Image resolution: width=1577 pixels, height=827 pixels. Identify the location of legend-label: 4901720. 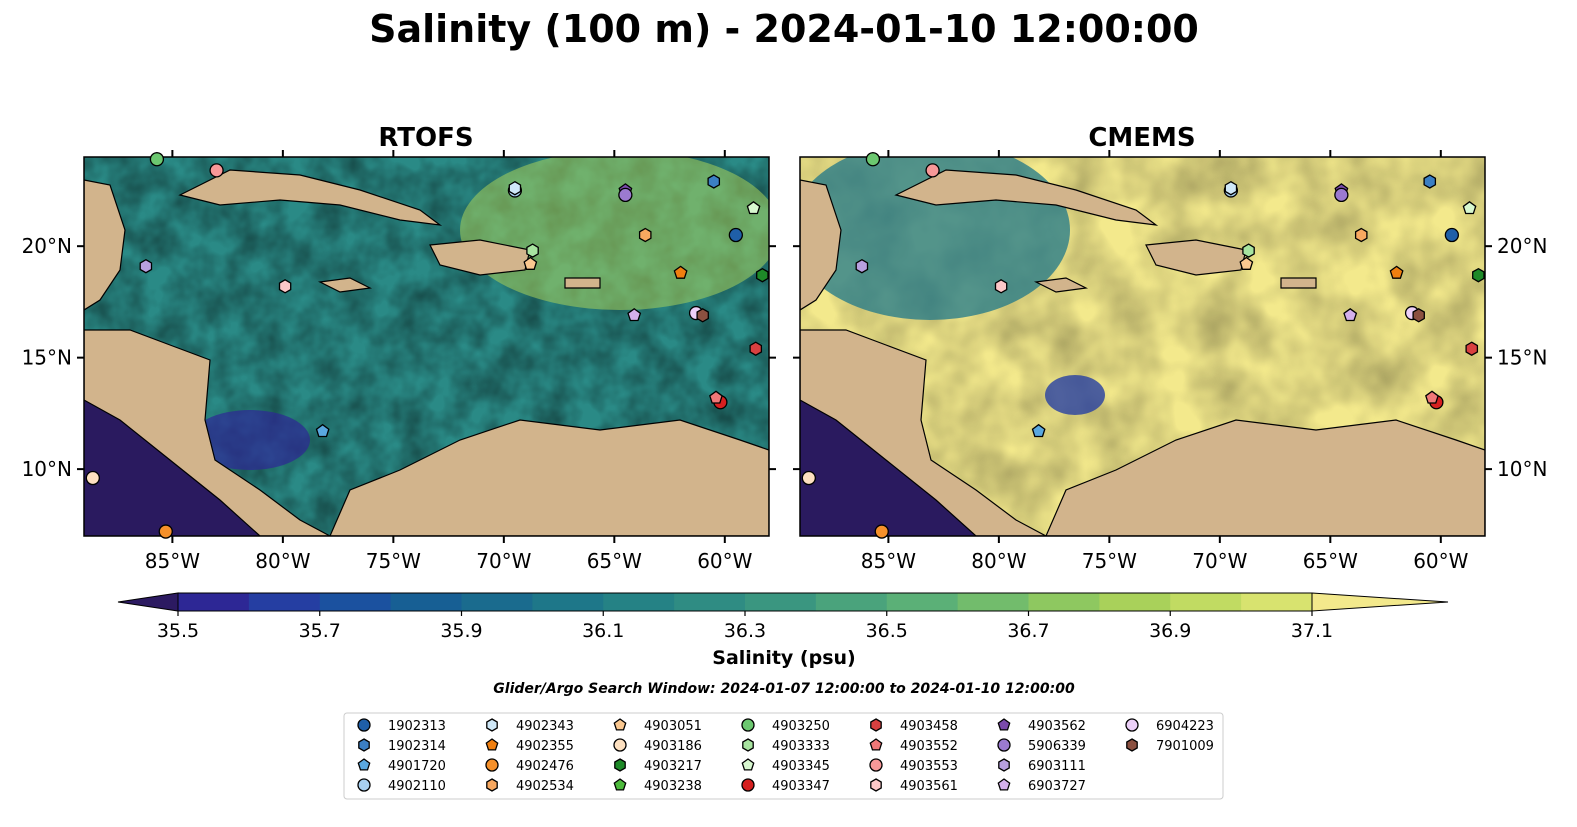
(417, 766).